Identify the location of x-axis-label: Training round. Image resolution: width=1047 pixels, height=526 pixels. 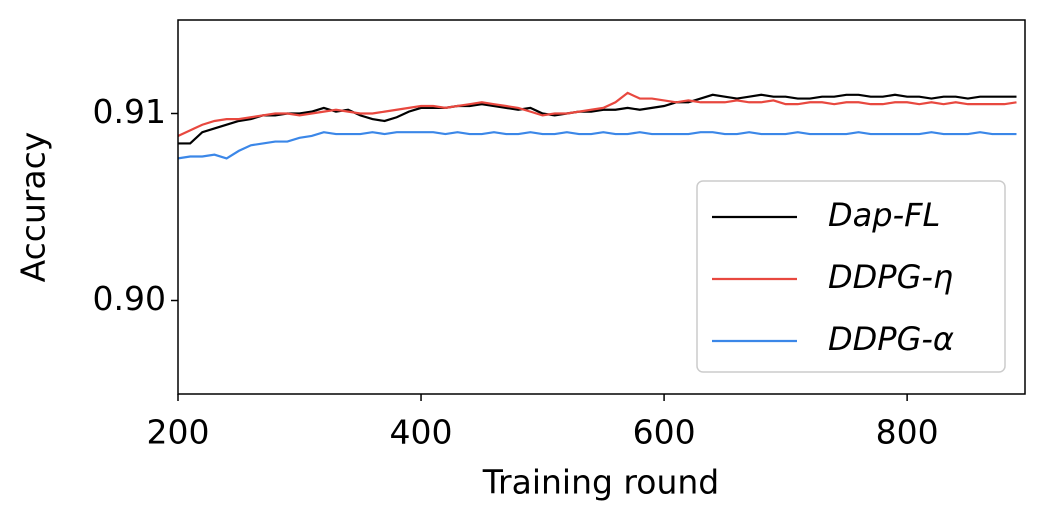
(601, 482).